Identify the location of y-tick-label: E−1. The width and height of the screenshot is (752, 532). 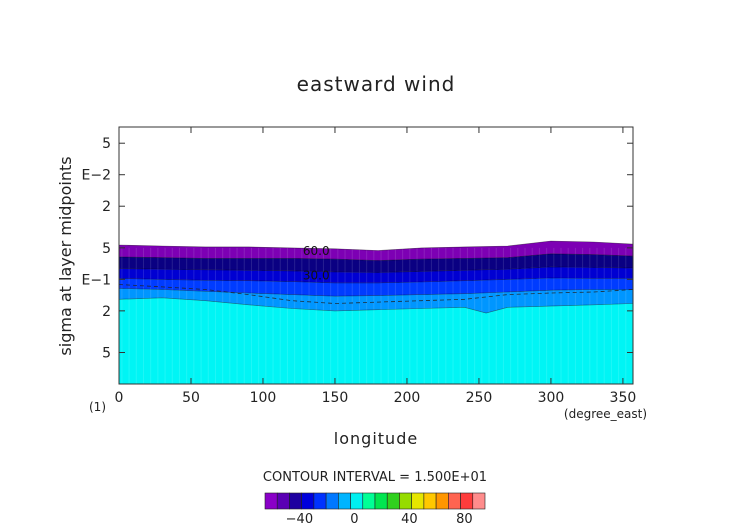
(96, 280).